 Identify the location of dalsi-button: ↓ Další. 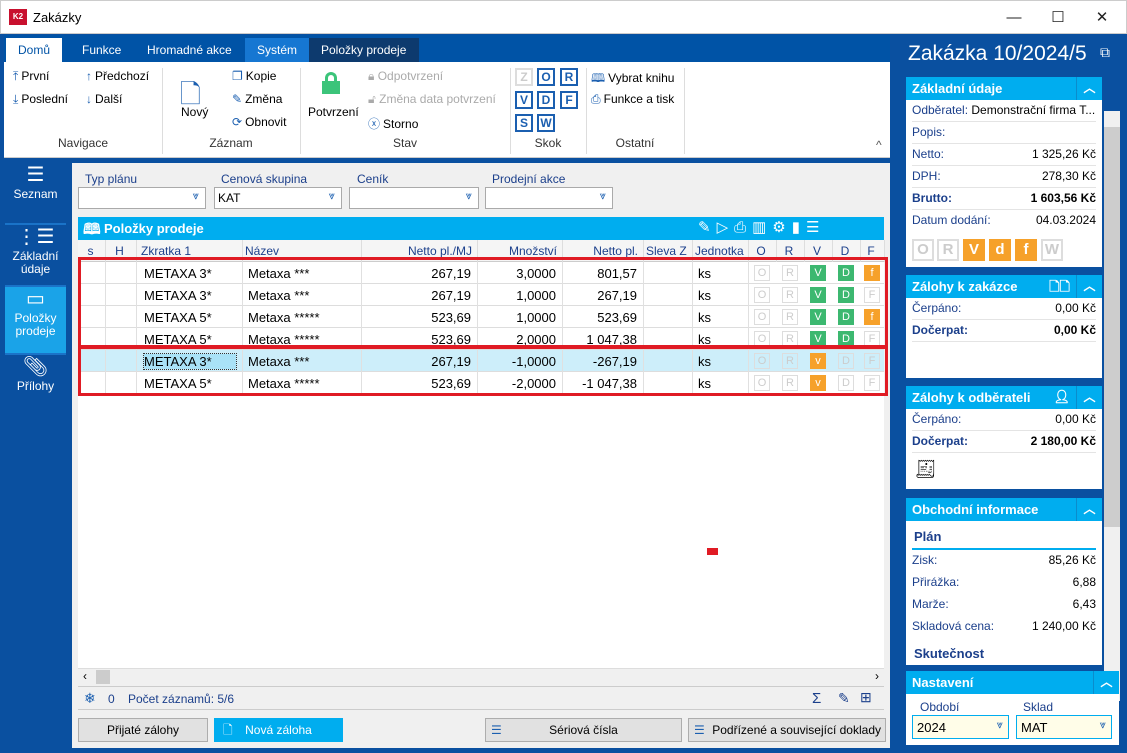
(104, 99).